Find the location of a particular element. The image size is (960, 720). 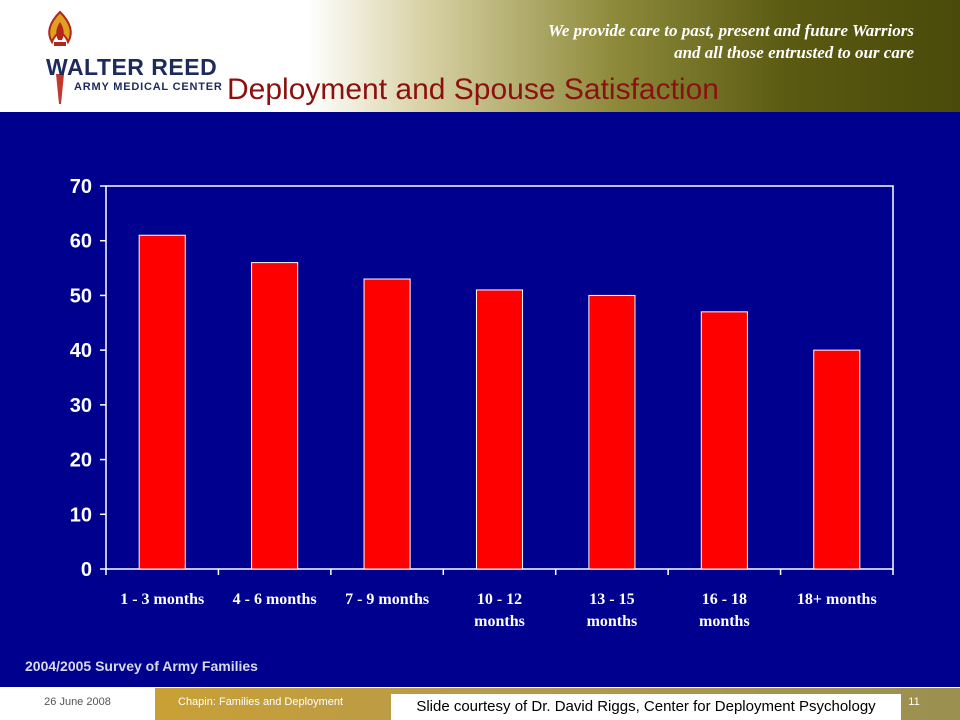

y-tick-label: 40 is located at coordinates (81, 351).